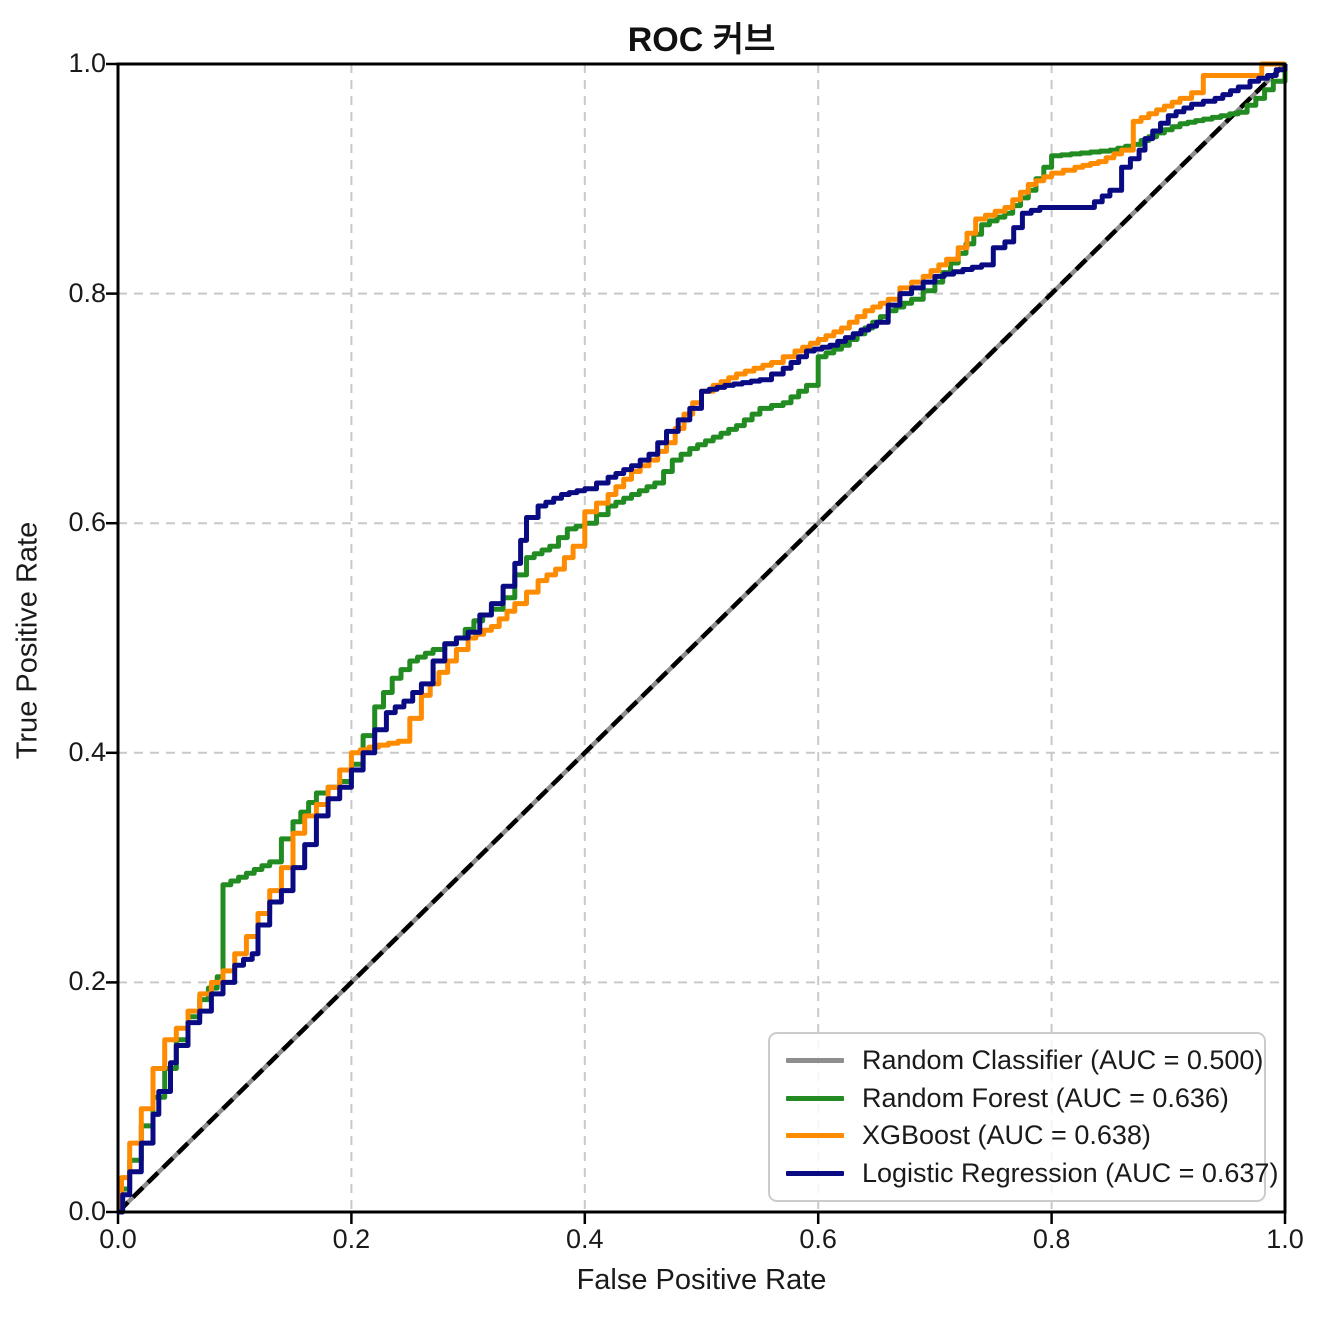  Describe the element at coordinates (27, 640) in the screenshot. I see `y-axis-label: True Positive Rate` at that location.